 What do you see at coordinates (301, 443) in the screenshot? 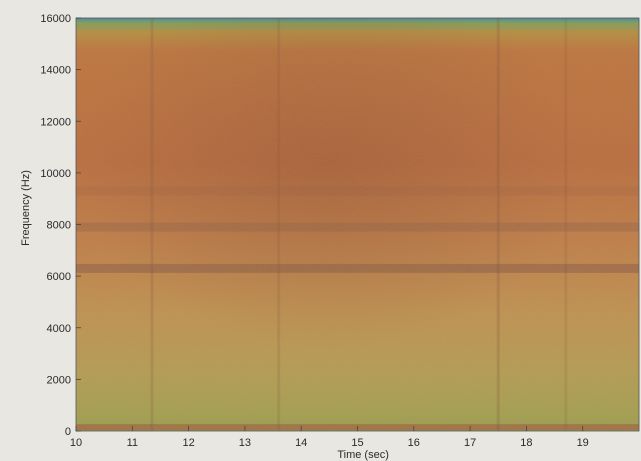
I see `x-tick-label: 14` at bounding box center [301, 443].